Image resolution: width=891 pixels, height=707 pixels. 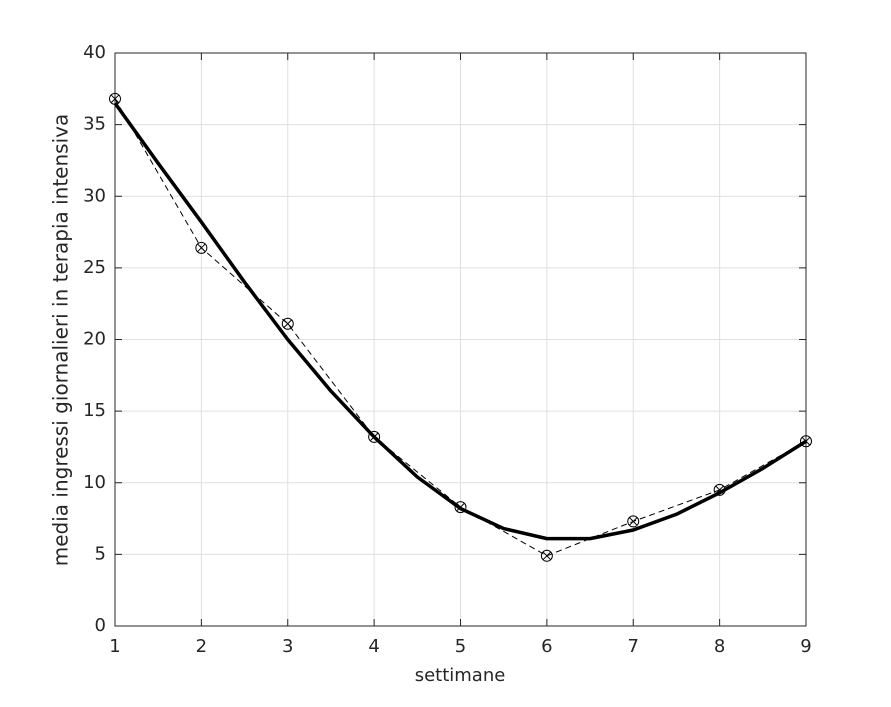 I want to click on x-tick-label: 7, so click(x=633, y=646).